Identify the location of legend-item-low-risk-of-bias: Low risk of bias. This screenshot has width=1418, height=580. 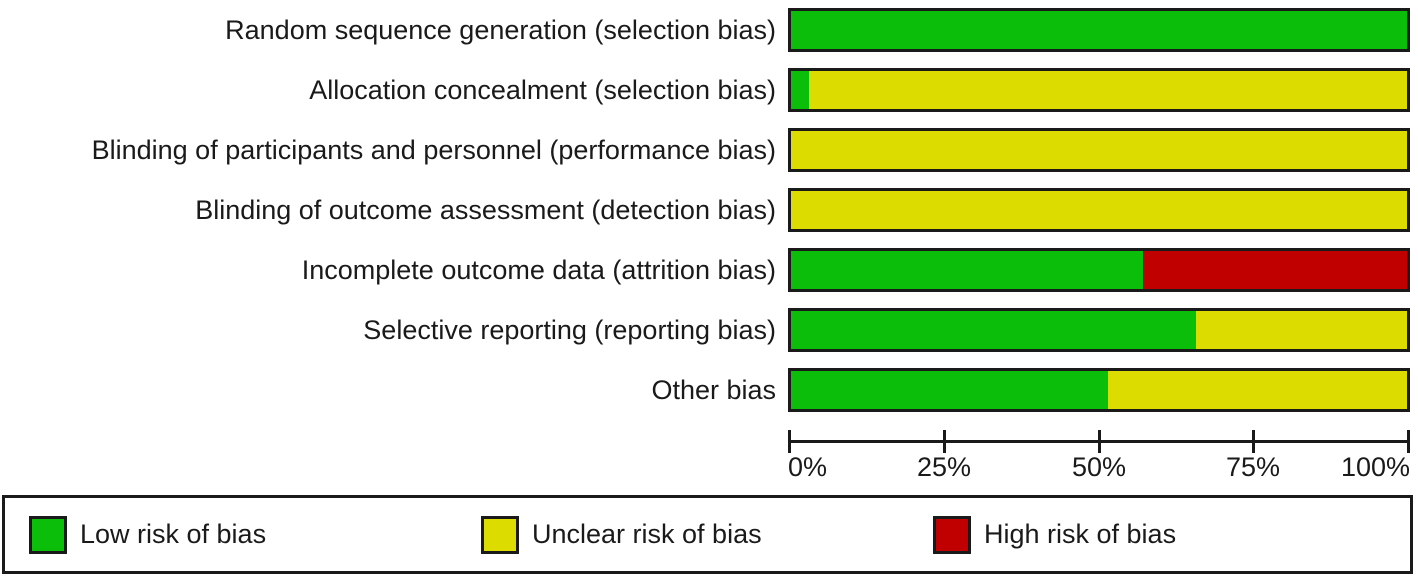
(148, 534).